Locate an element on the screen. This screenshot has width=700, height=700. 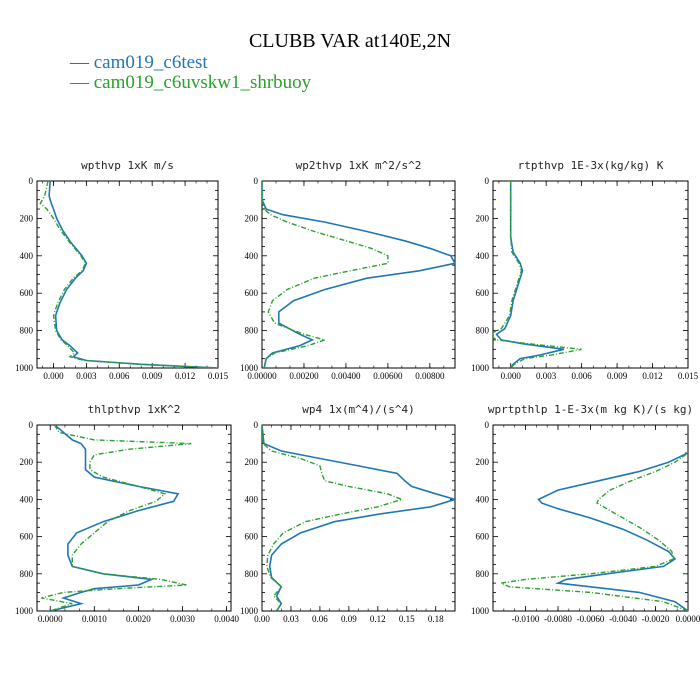
x-tick-label: 0.0020 is located at coordinates (138, 619).